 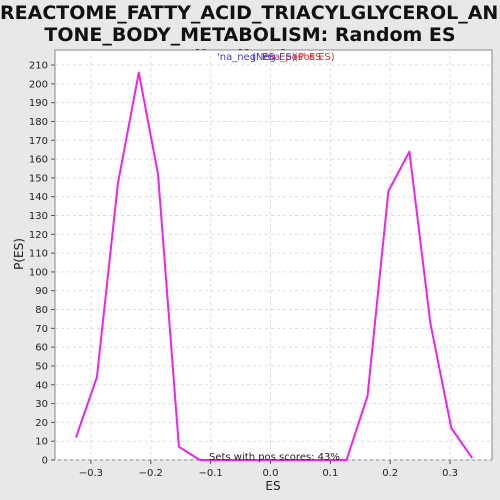 What do you see at coordinates (91, 473) in the screenshot?
I see `x-tick-label: −0.3` at bounding box center [91, 473].